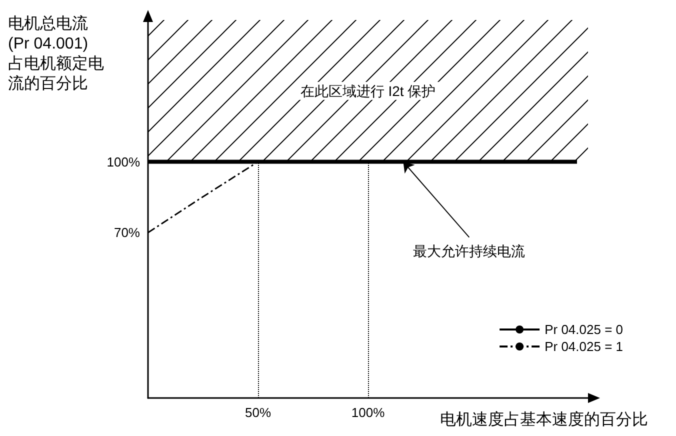 This screenshot has height=436, width=676. I want to click on annotation: 最大允许持续电流, so click(469, 250).